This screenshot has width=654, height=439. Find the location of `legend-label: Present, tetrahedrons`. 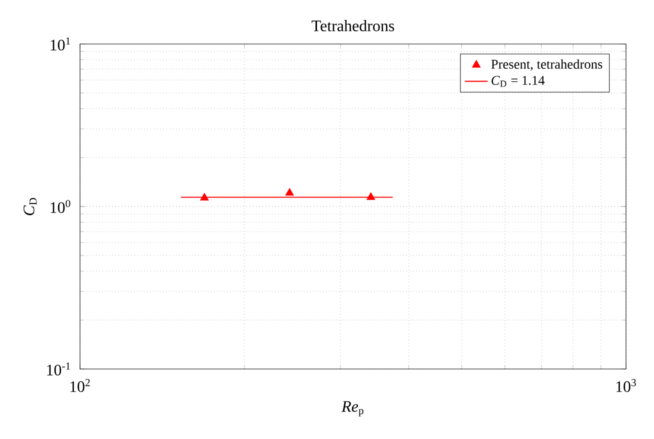

legend-label: Present, tetrahedrons is located at coordinates (546, 65).